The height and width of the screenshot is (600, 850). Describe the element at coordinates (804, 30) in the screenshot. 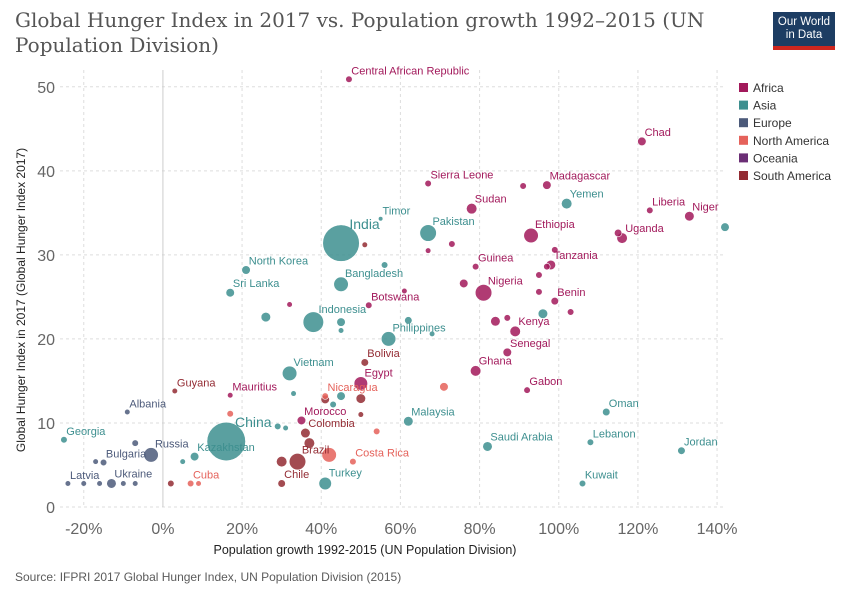

I see `owid-logo: Our World in Data` at that location.